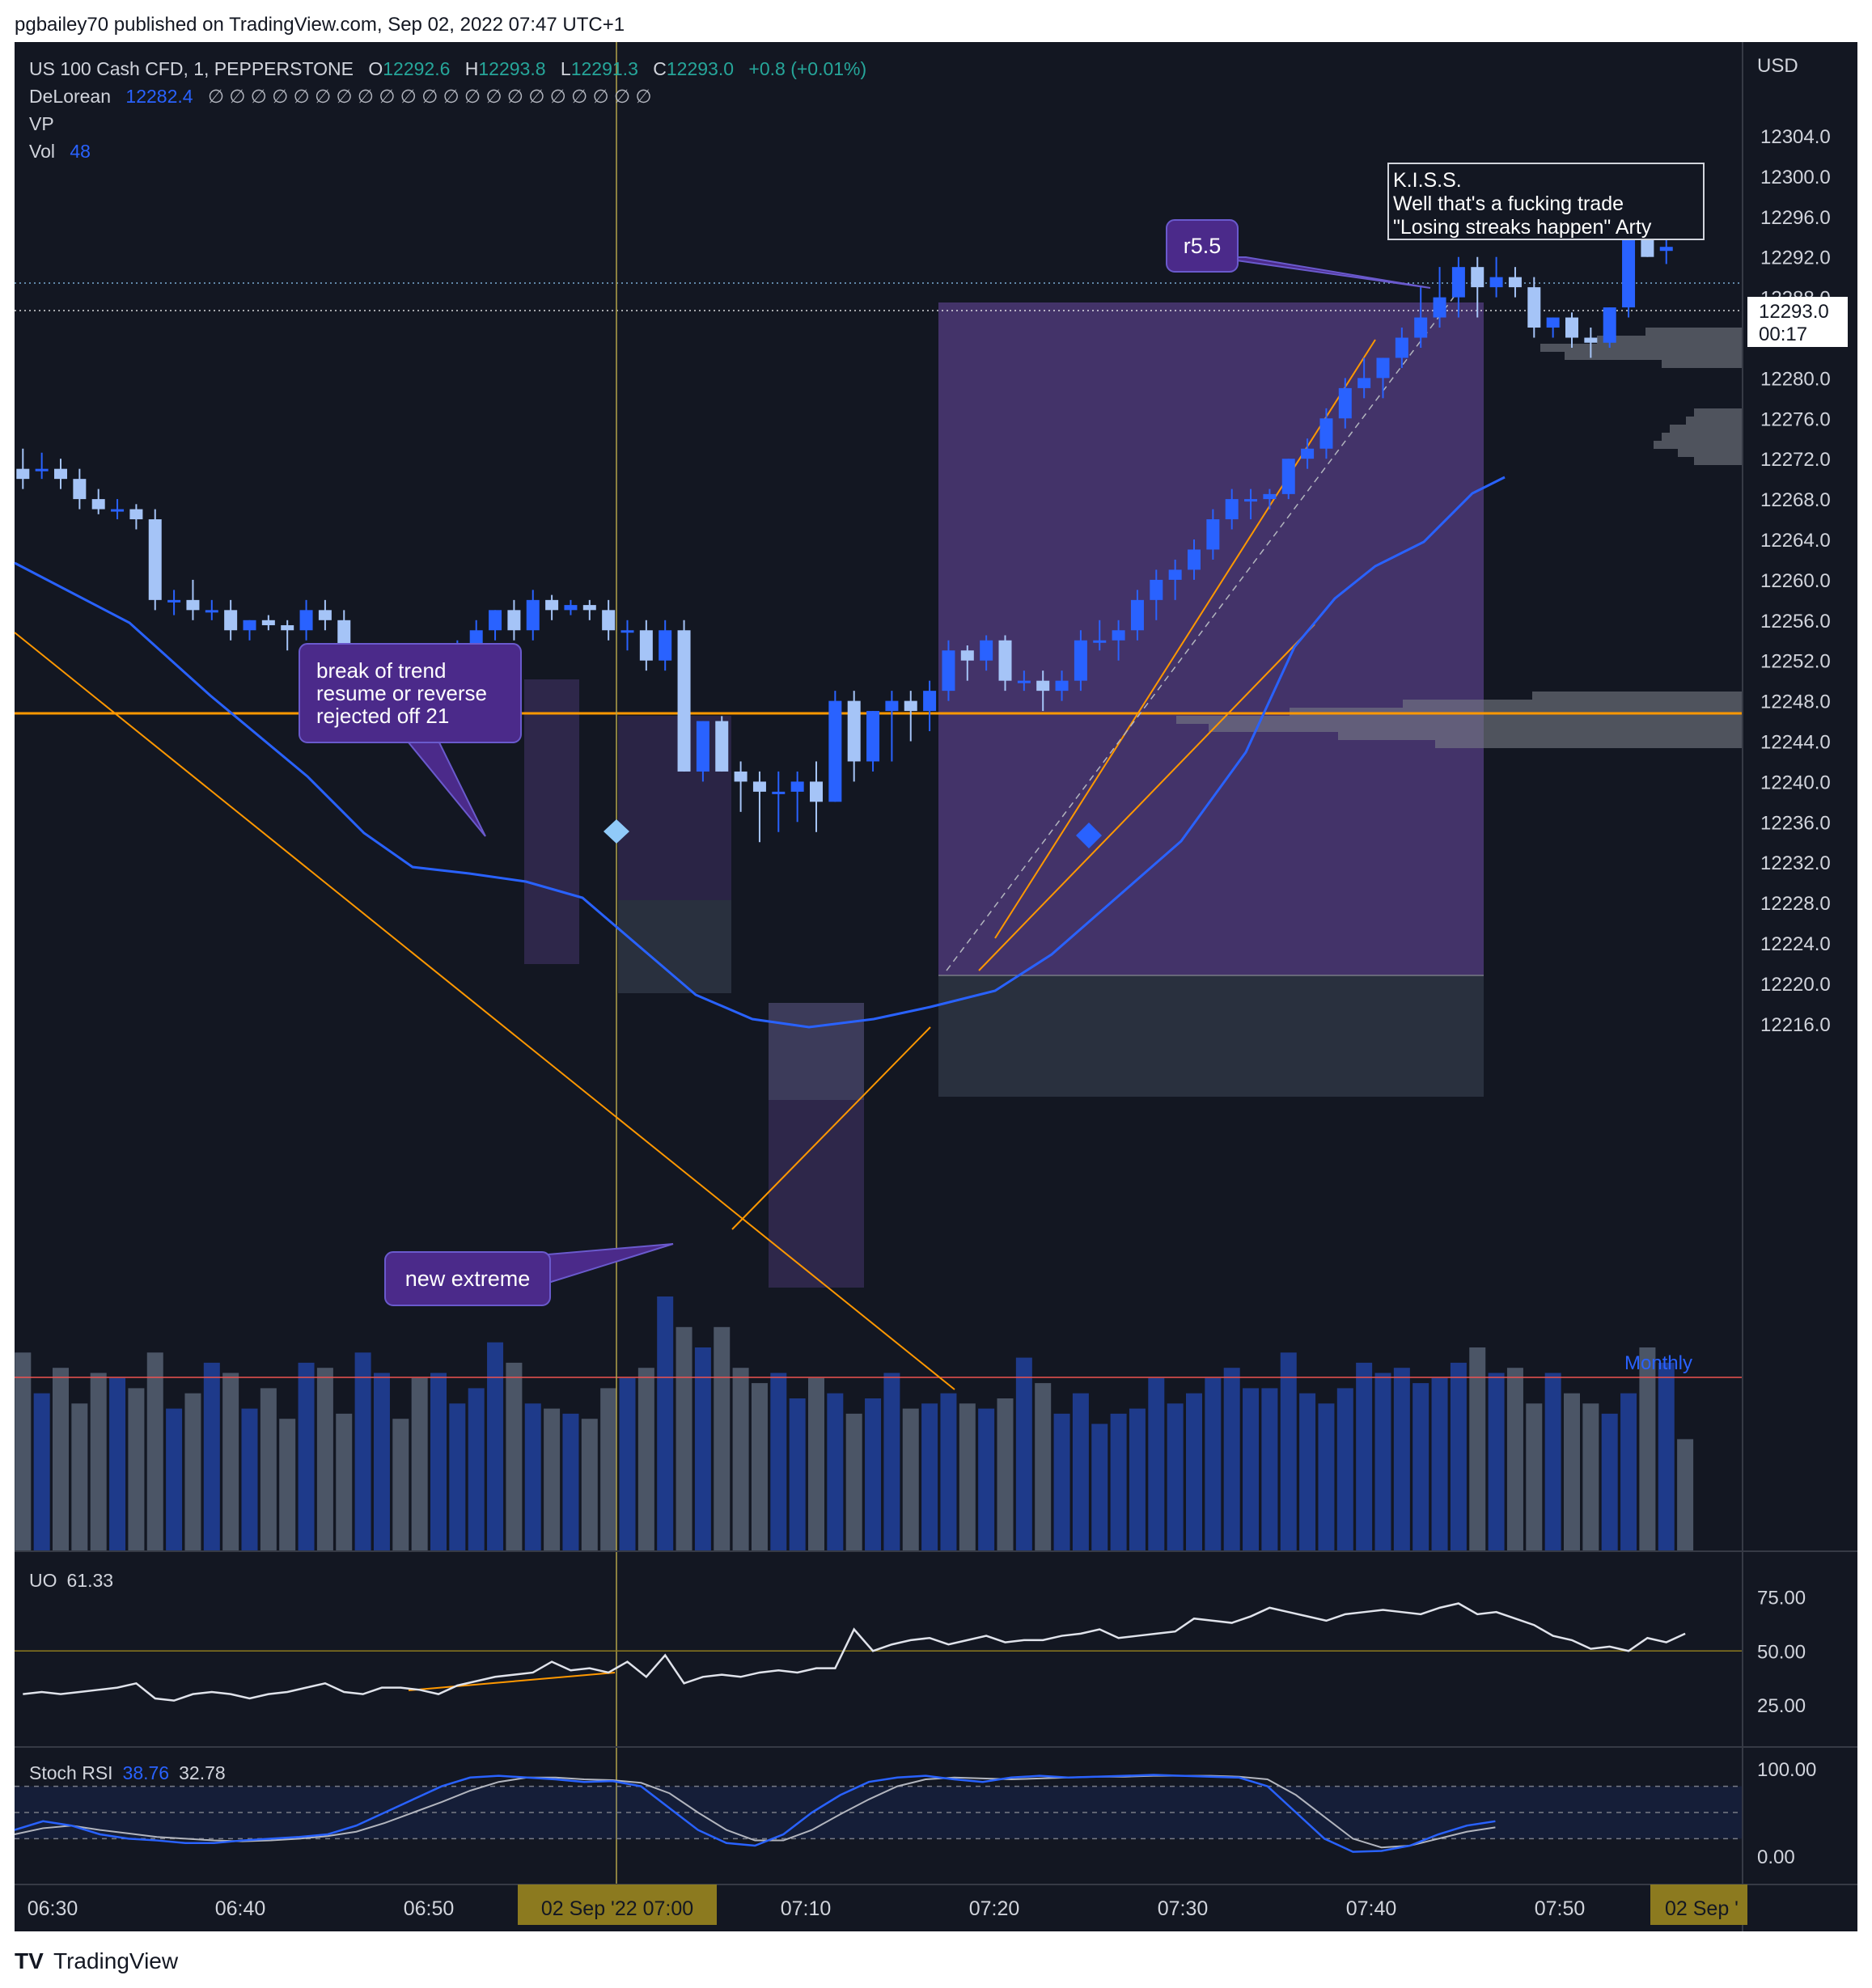 The width and height of the screenshot is (1872, 1988). I want to click on break-line-1: break of trend, so click(381, 670).